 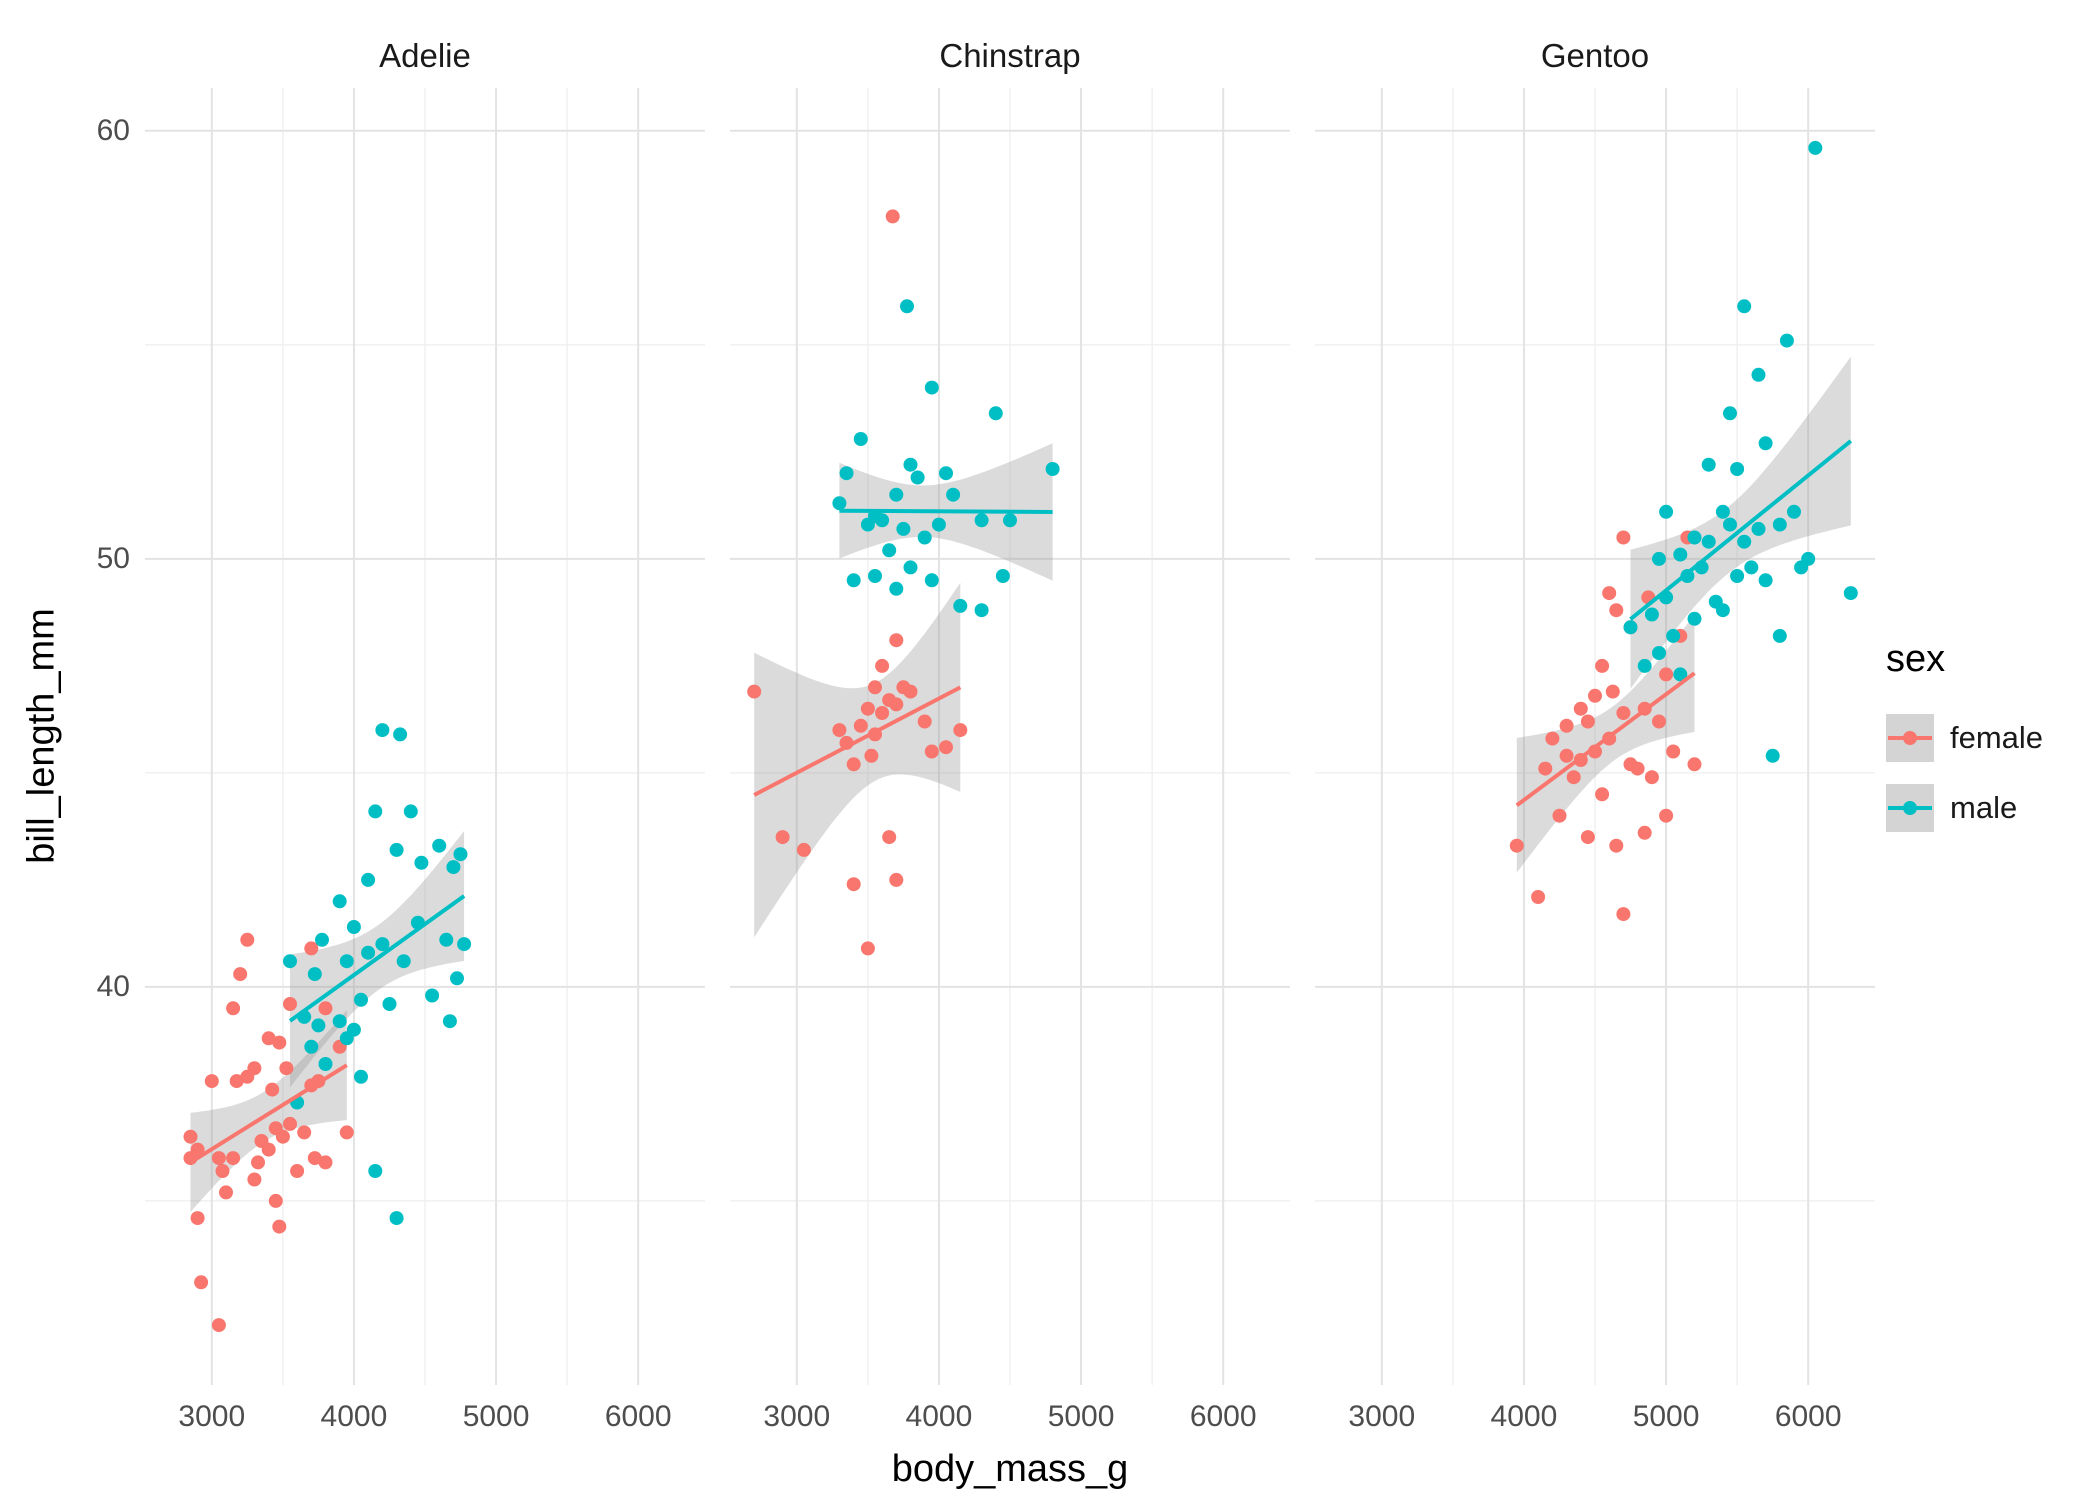 I want to click on y-axis-title: bill_length_mm, so click(x=41, y=736).